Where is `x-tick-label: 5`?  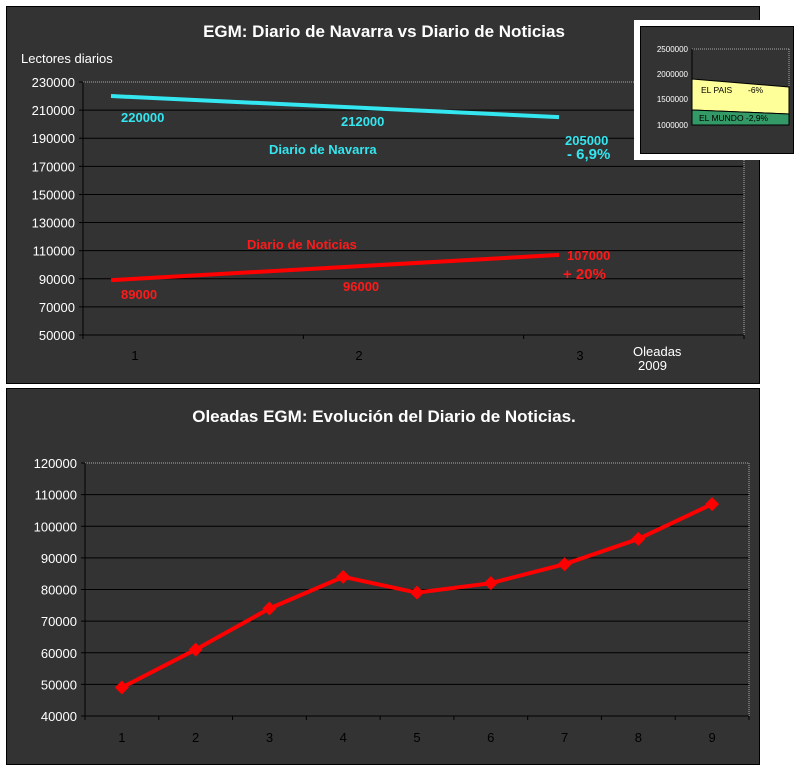 x-tick-label: 5 is located at coordinates (416, 737).